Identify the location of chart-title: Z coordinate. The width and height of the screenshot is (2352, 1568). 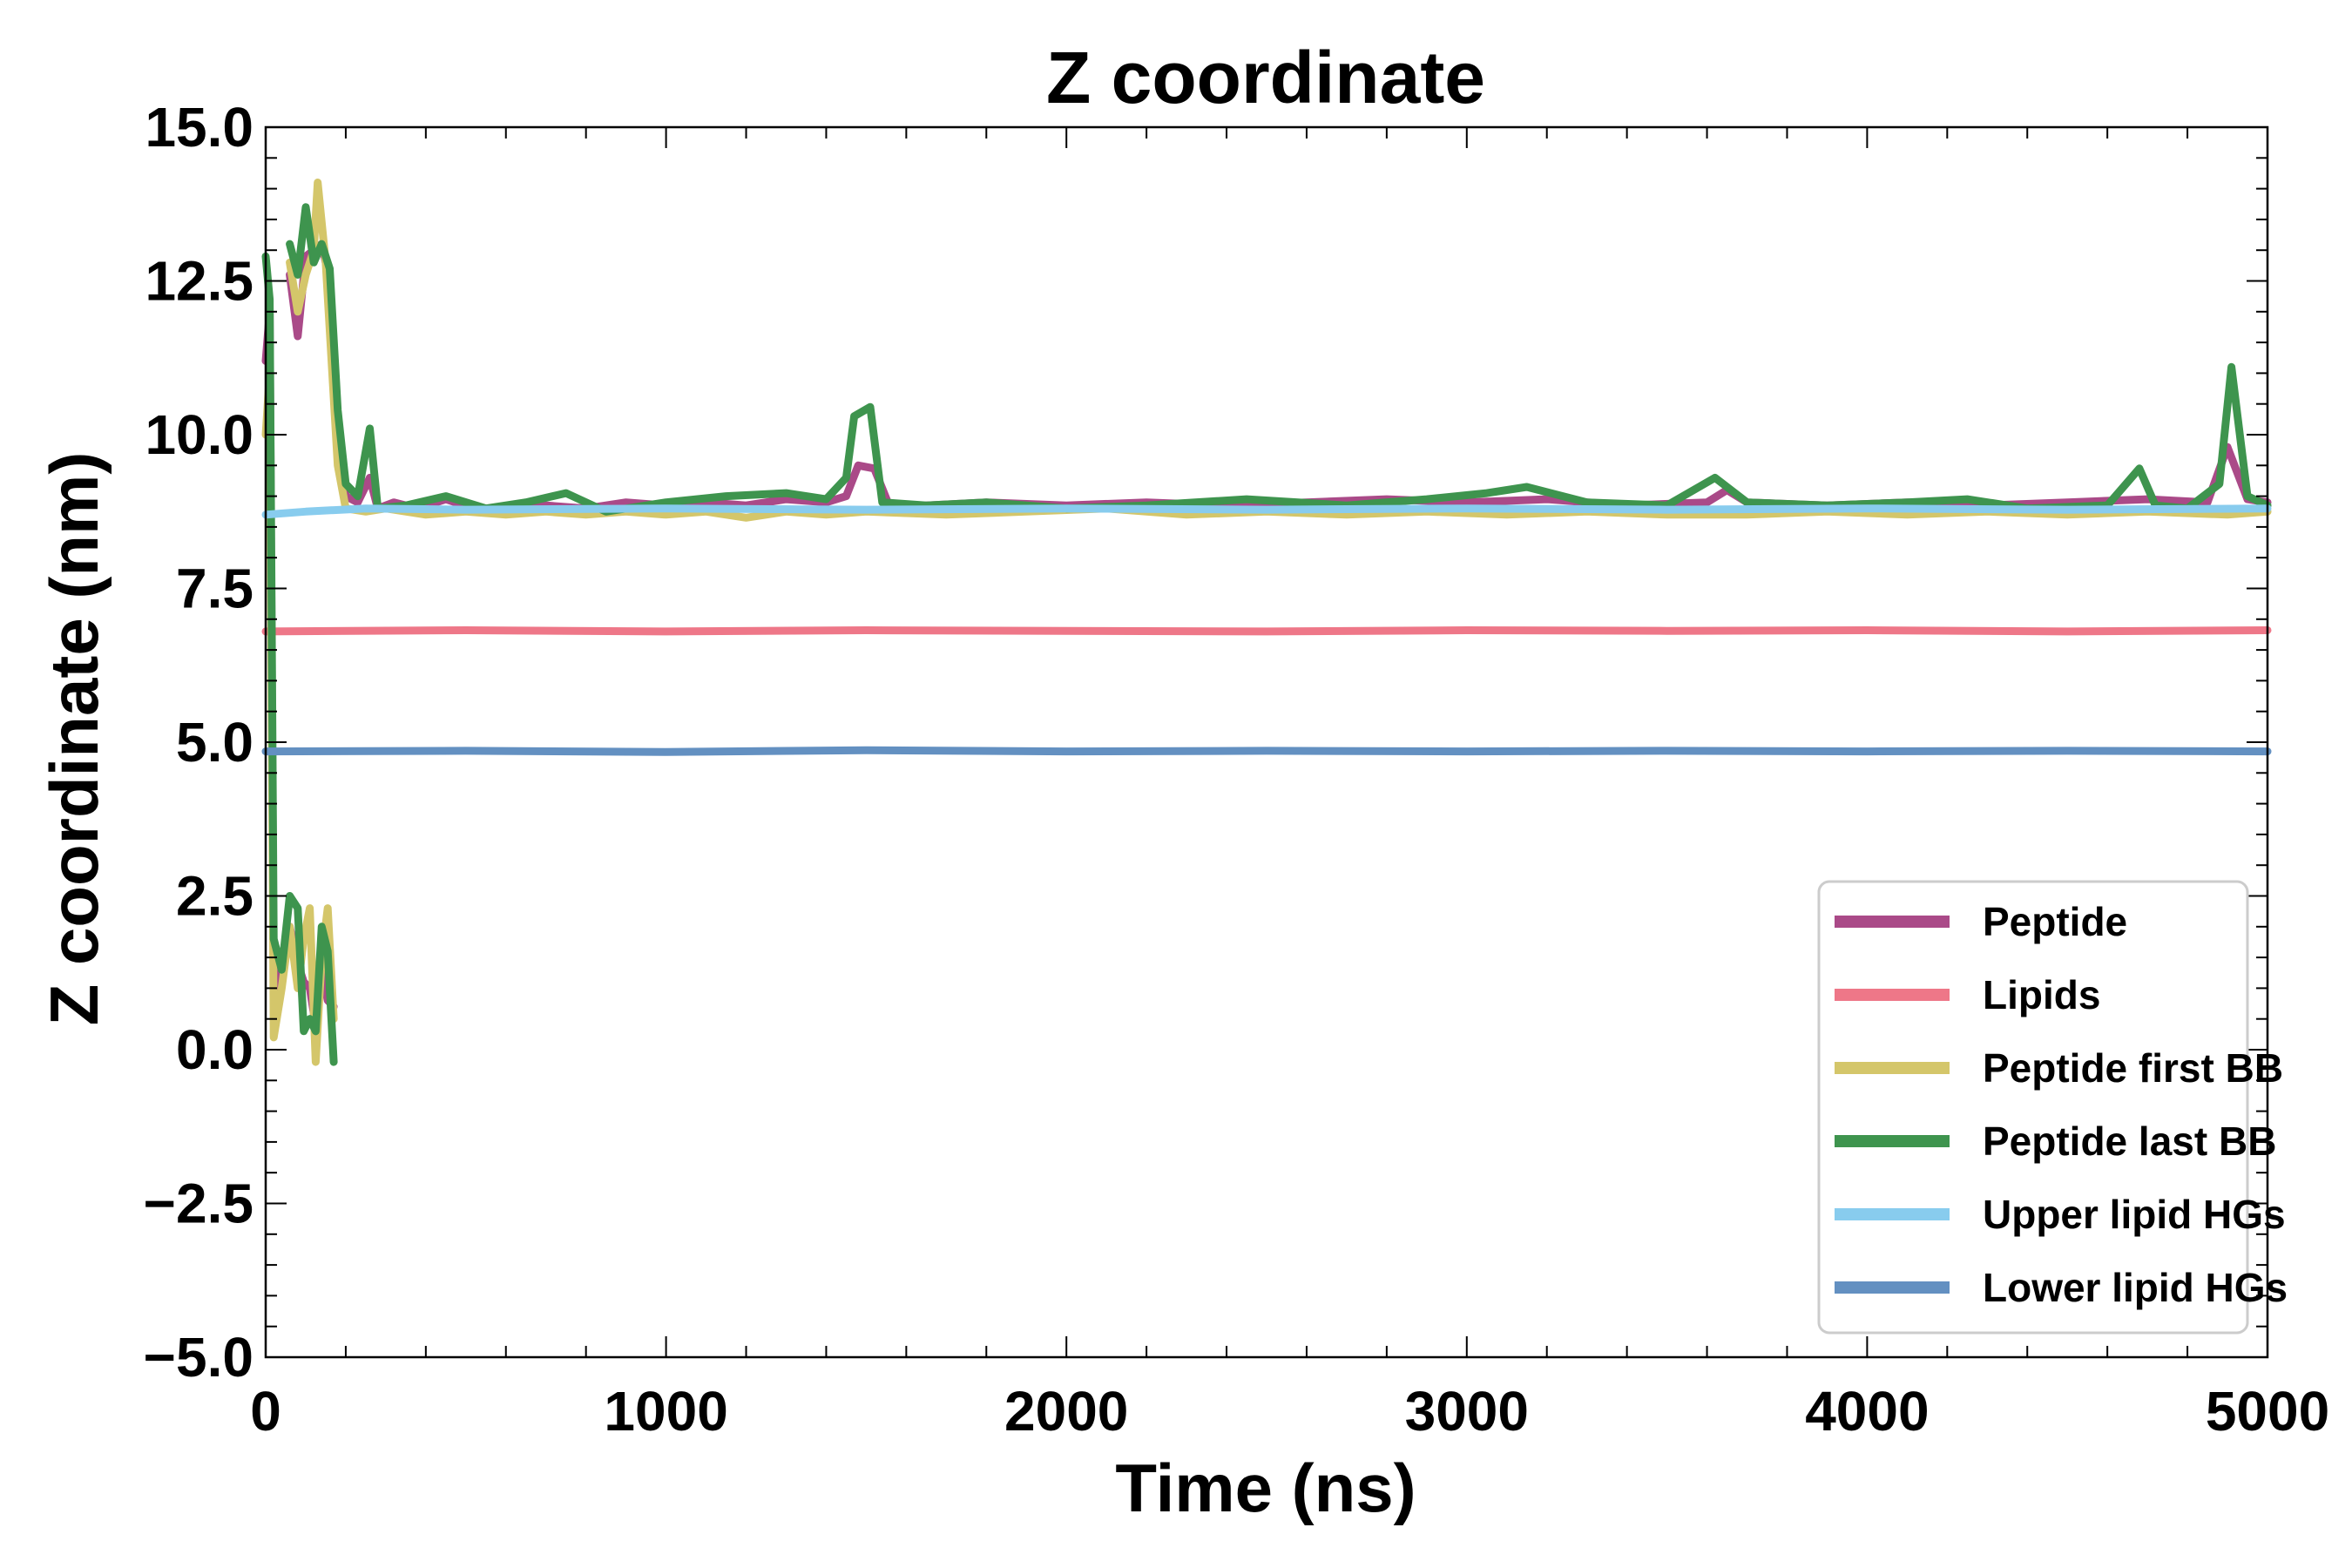
(1265, 77).